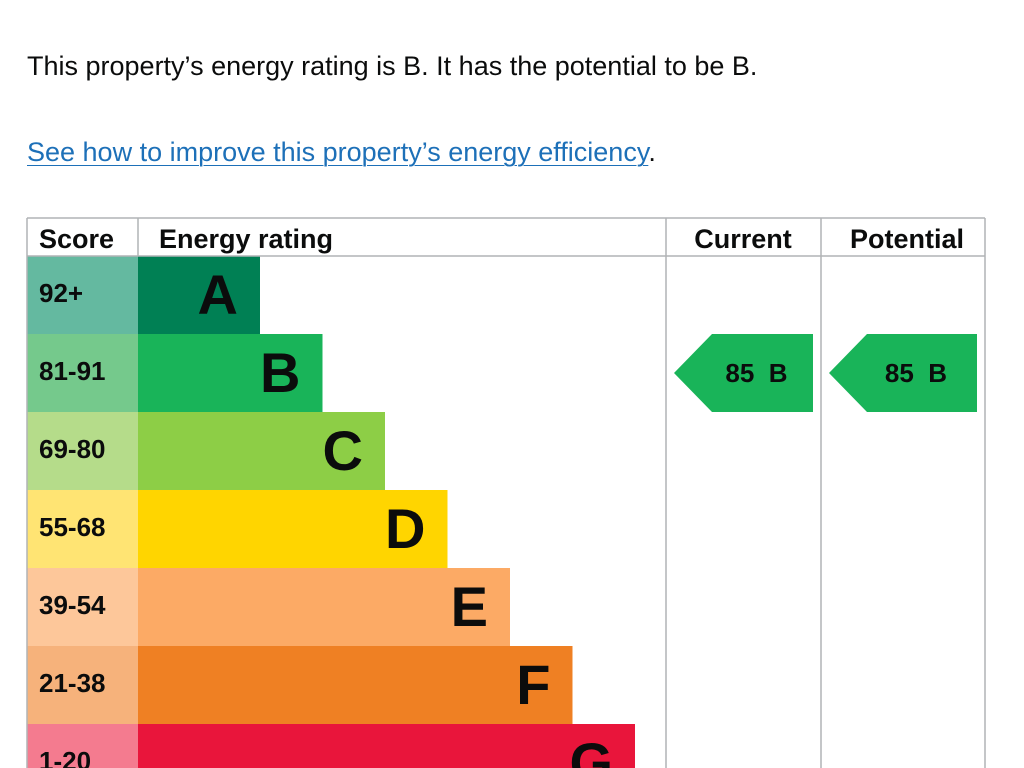 This screenshot has width=1024, height=768. Describe the element at coordinates (743, 239) in the screenshot. I see `header-current: Current` at that location.